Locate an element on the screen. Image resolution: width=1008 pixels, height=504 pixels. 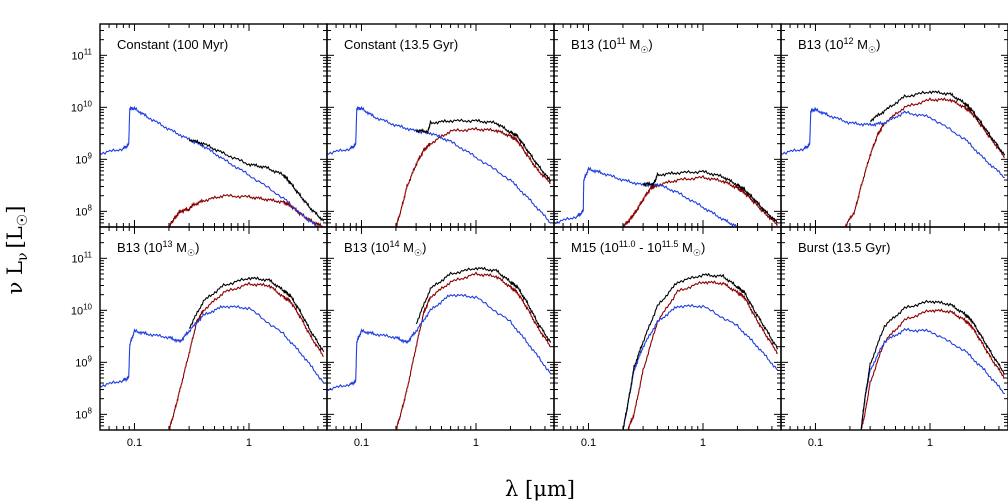
panel-label: B13 (1011 M☉) is located at coordinates (612, 45).